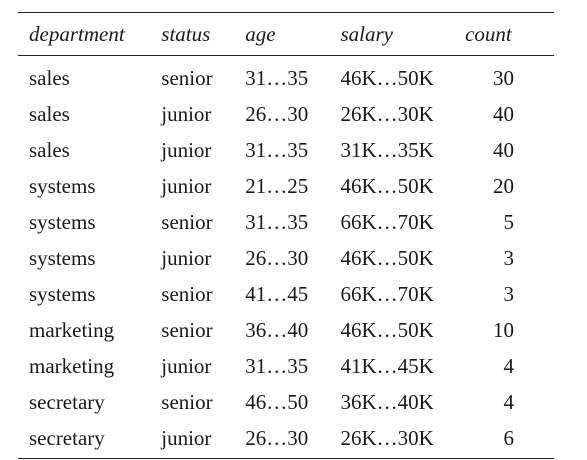 The image size is (587, 460). Describe the element at coordinates (186, 33) in the screenshot. I see `header-status: status` at that location.